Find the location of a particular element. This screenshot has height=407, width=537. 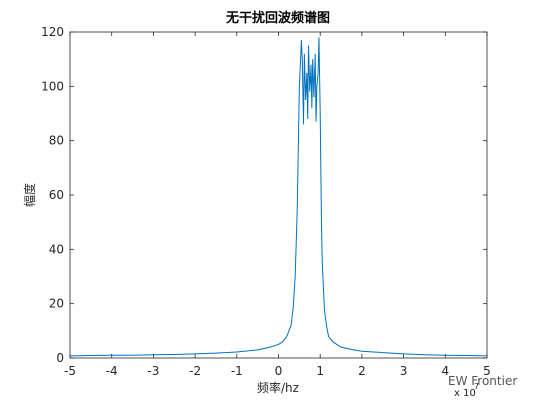

x-exponent-power: 7 is located at coordinates (476, 386).